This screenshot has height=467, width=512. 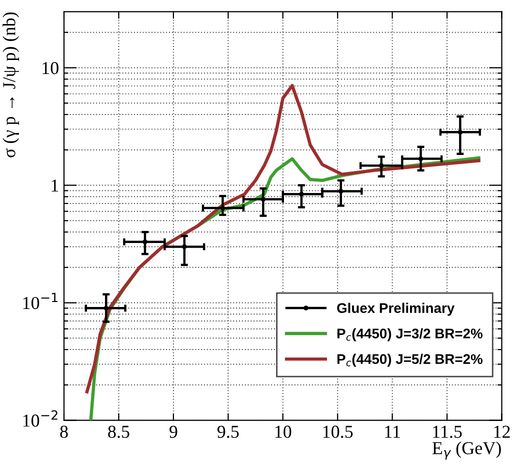 I want to click on x-axis-title: E$_{γ}$ (GeV), so click(x=466, y=451).